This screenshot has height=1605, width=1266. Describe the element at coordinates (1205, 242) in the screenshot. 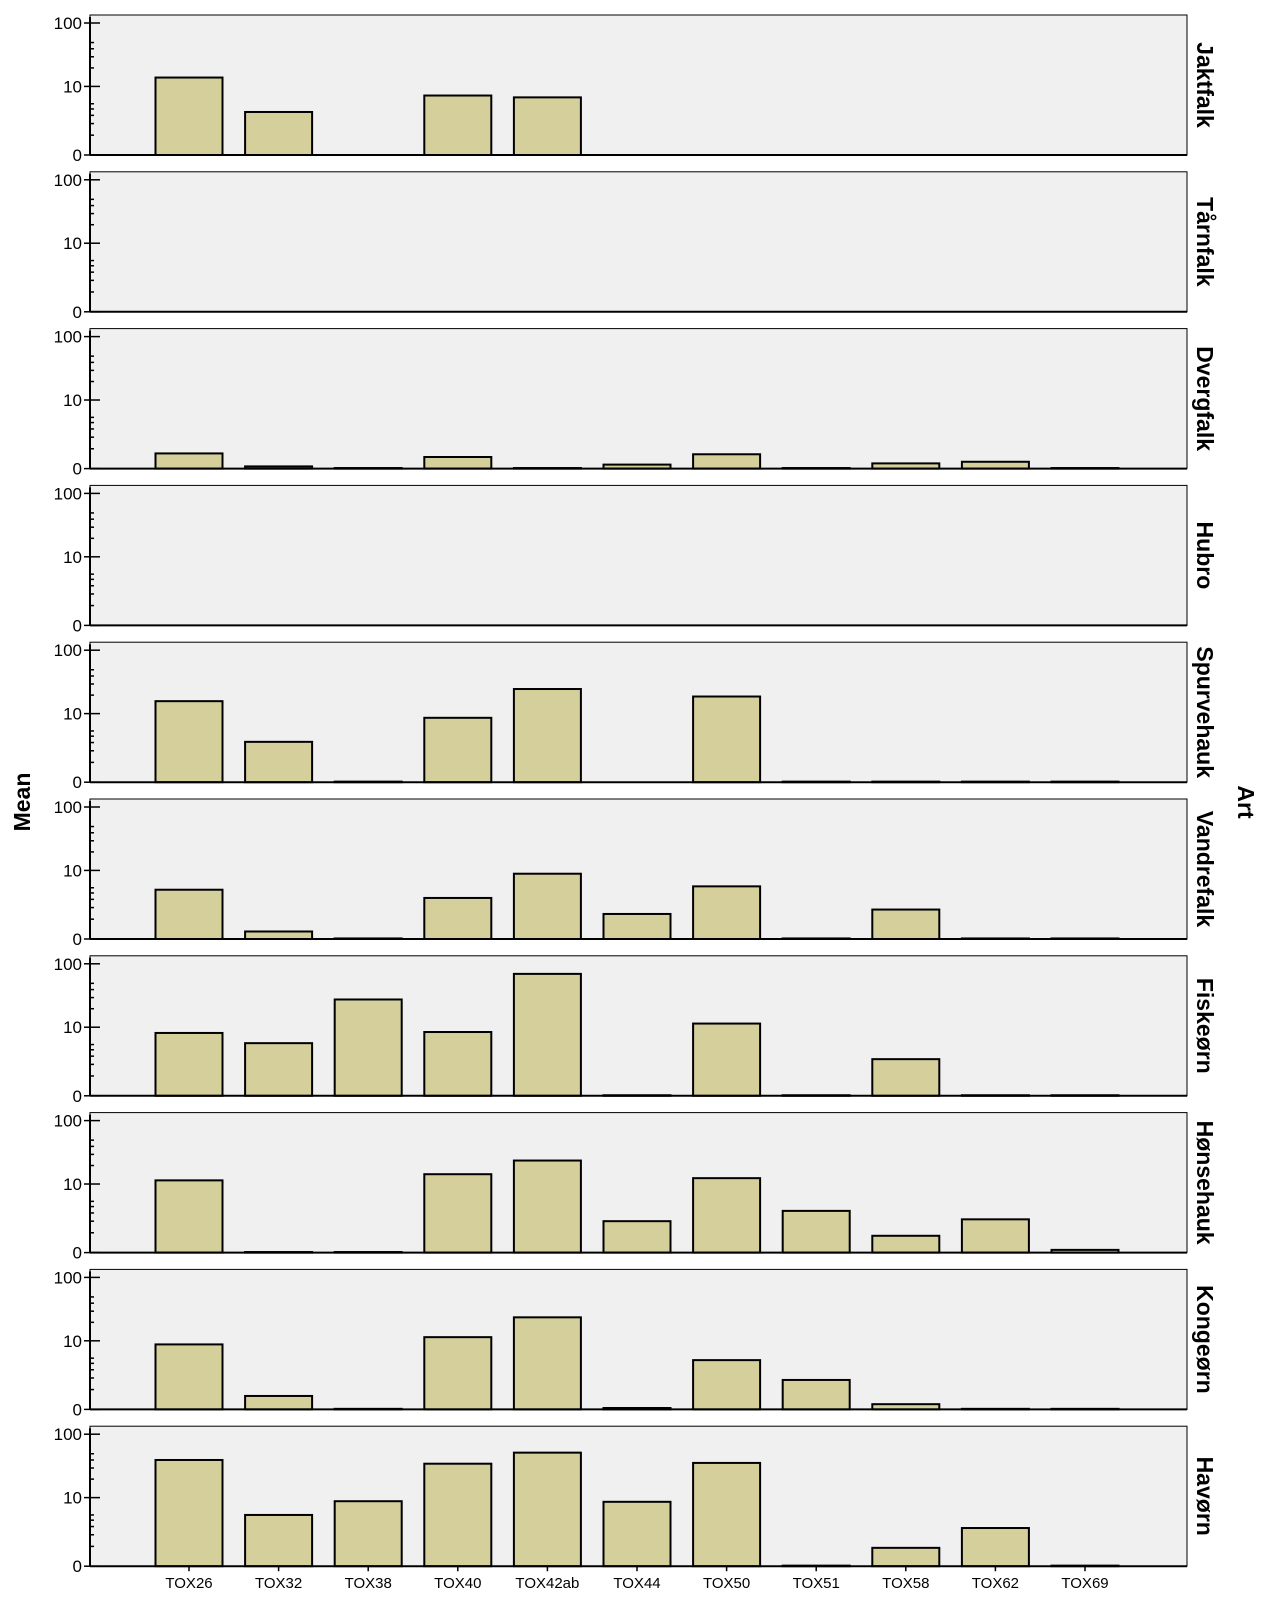

I see `facet-label: Tårnfalk` at that location.